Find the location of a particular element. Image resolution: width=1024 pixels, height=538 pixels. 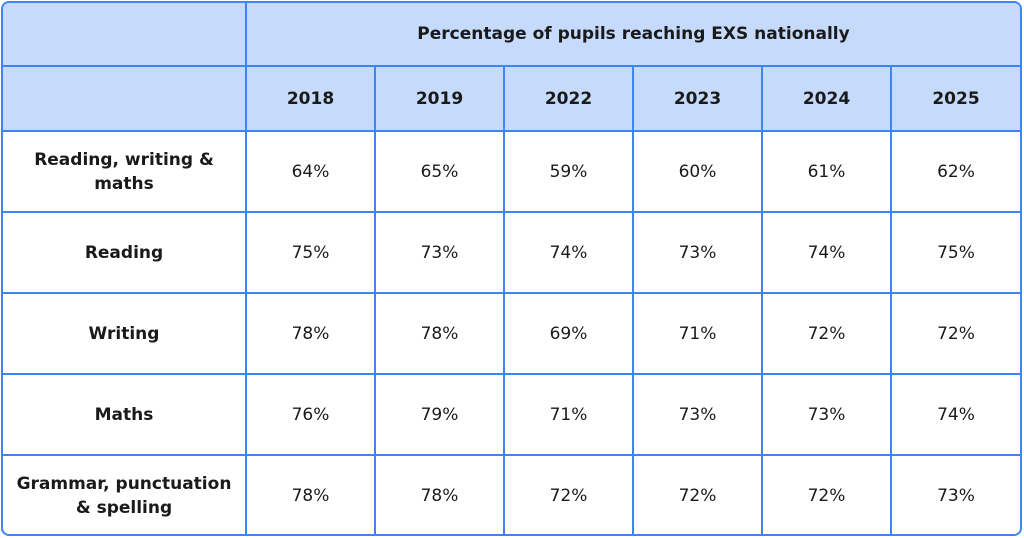

value-cell: 61% is located at coordinates (826, 171).